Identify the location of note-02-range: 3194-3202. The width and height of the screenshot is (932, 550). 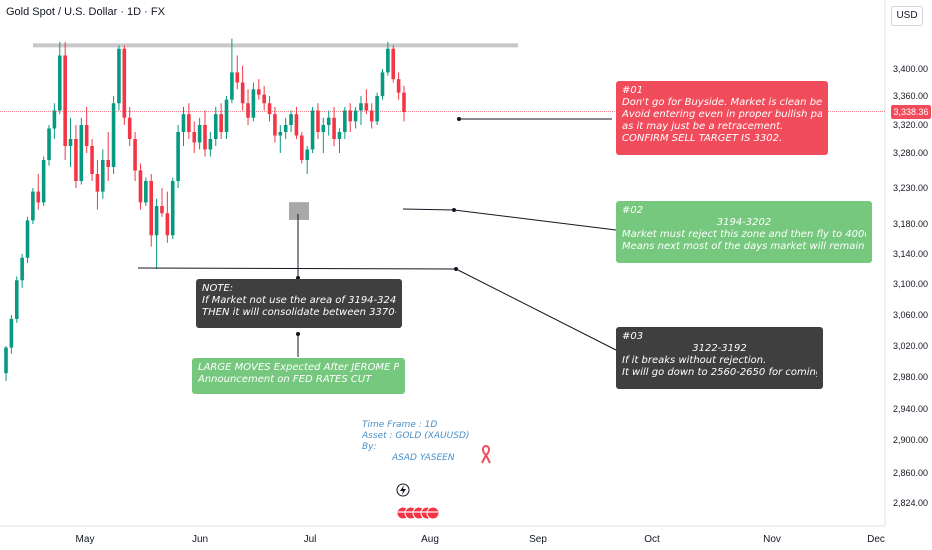
(744, 222).